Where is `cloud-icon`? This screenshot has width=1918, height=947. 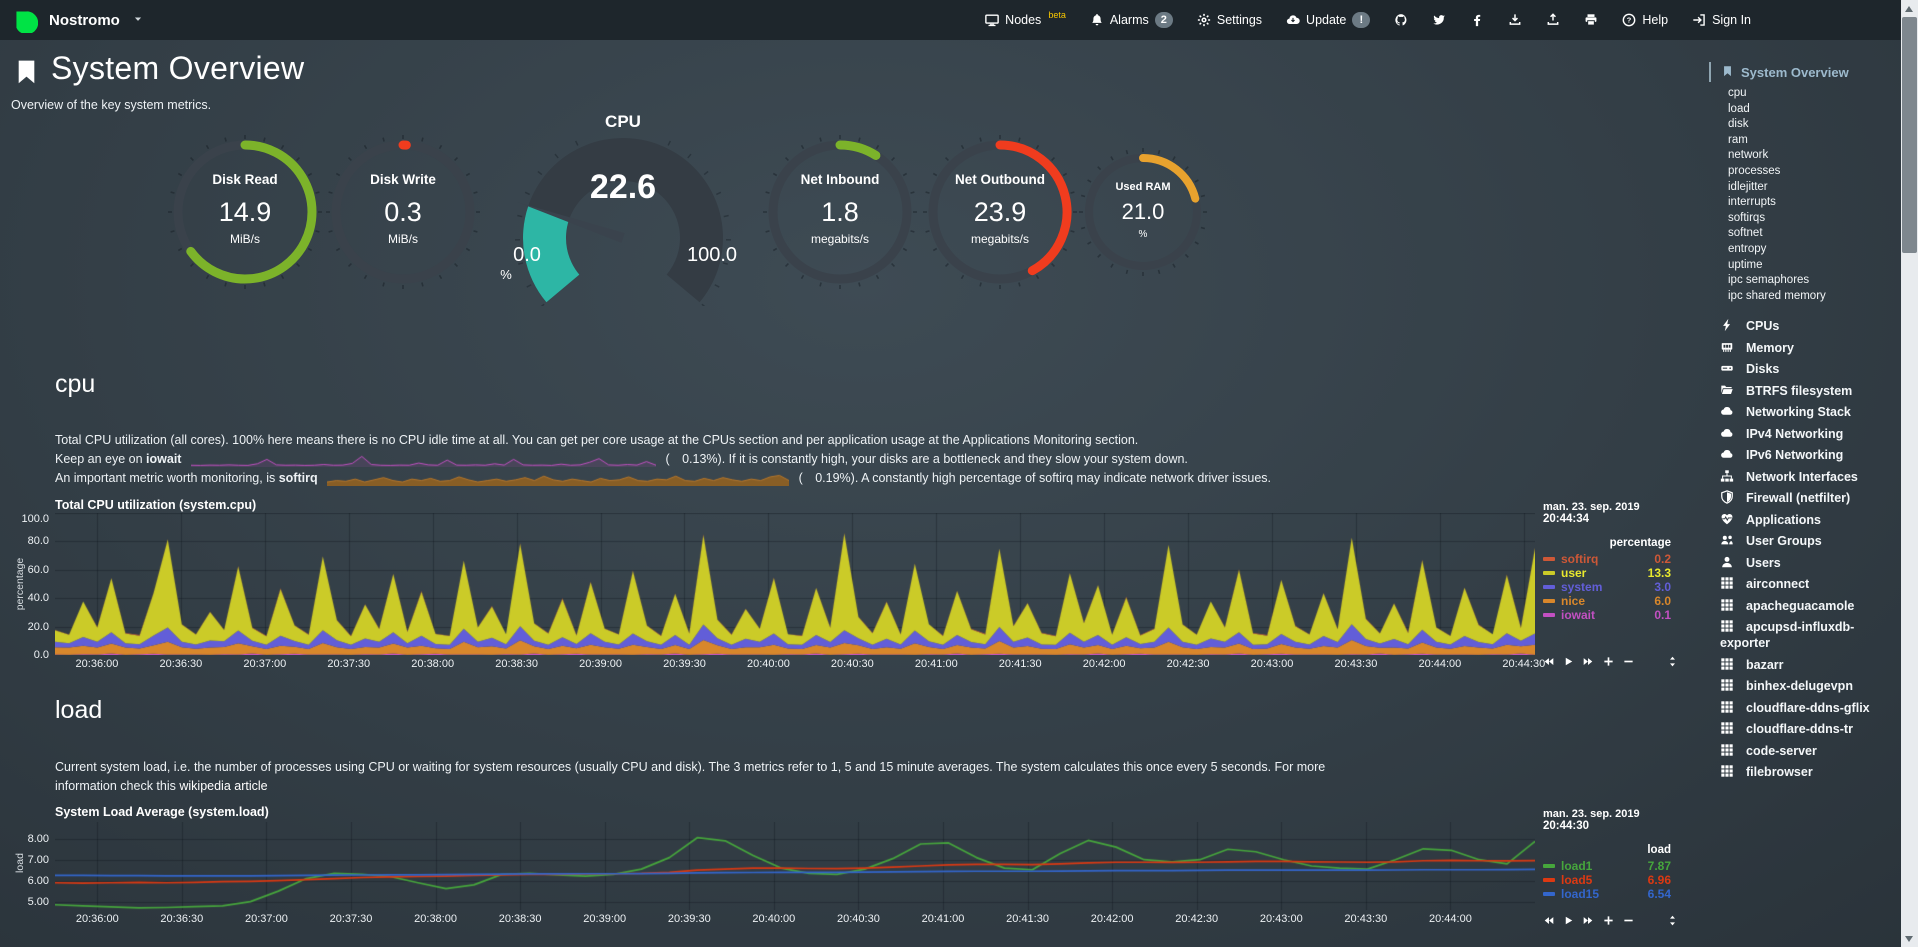
cloud-icon is located at coordinates (1727, 434).